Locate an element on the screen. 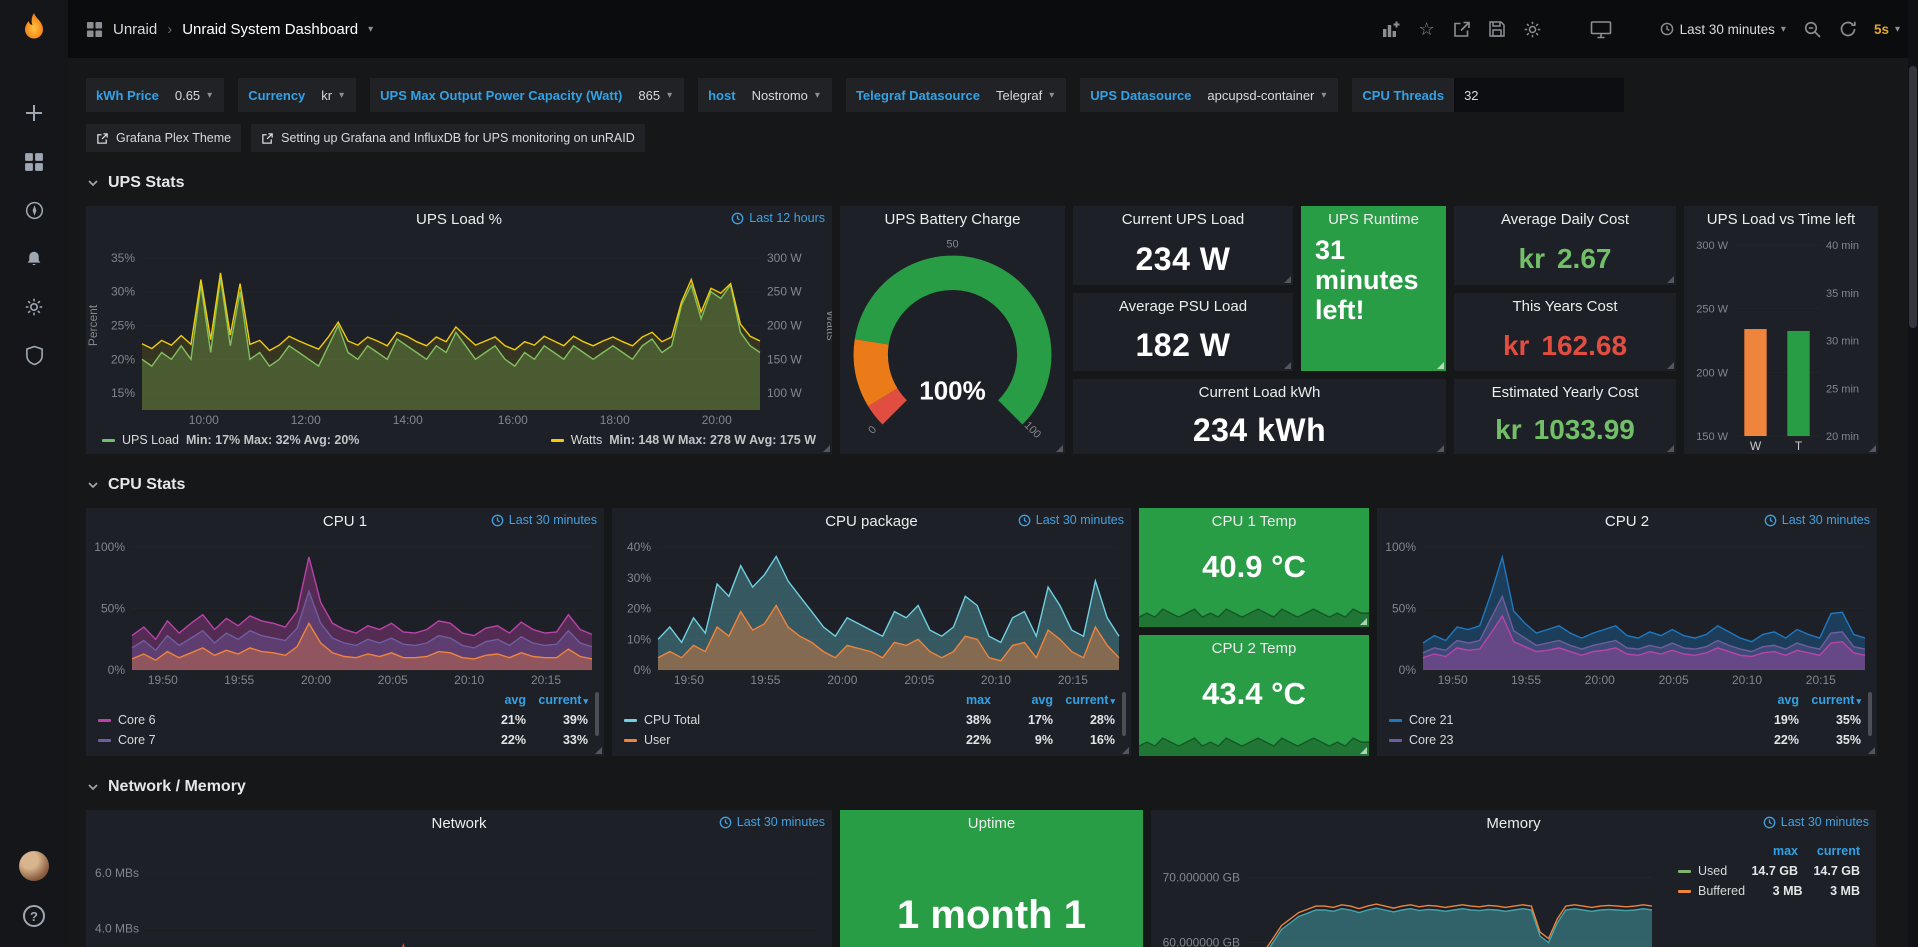  panel-title: UPS Load vs Time left is located at coordinates (1781, 219).